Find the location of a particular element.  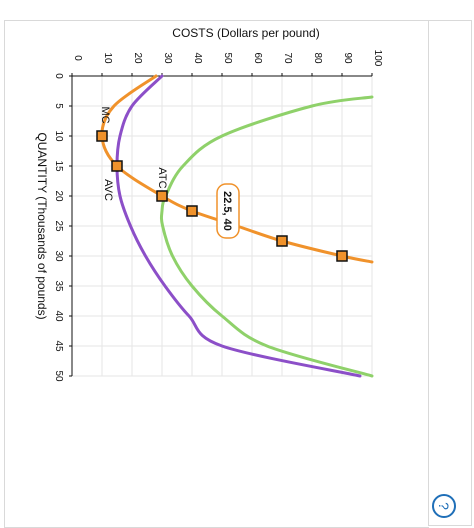

quantity-tick-label: 0 is located at coordinates (58, 76).